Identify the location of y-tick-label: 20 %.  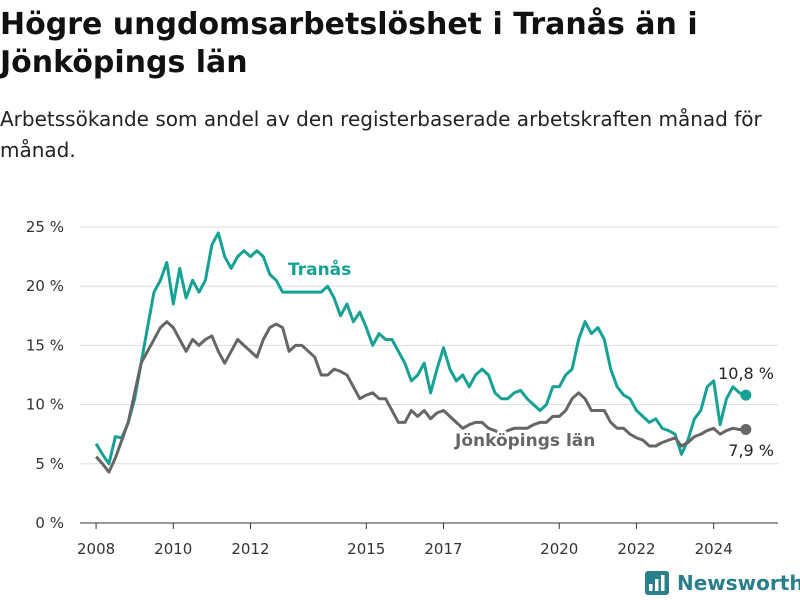
(45, 286).